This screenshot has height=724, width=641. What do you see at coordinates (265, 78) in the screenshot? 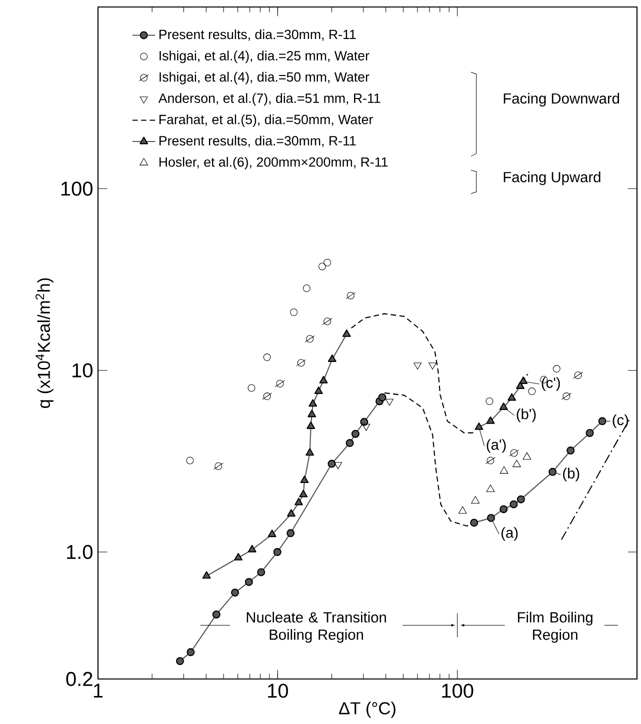
I see `legend-label: Ishigai, et al.(4), dia.=50 mm, Water` at bounding box center [265, 78].